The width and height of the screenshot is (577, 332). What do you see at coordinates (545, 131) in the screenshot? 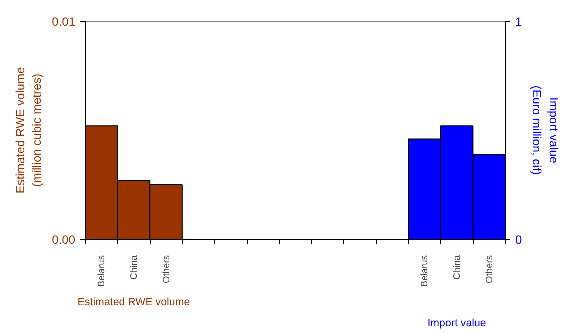
I see `y2-axis-title: Import value (Euro million, cif)` at bounding box center [545, 131].